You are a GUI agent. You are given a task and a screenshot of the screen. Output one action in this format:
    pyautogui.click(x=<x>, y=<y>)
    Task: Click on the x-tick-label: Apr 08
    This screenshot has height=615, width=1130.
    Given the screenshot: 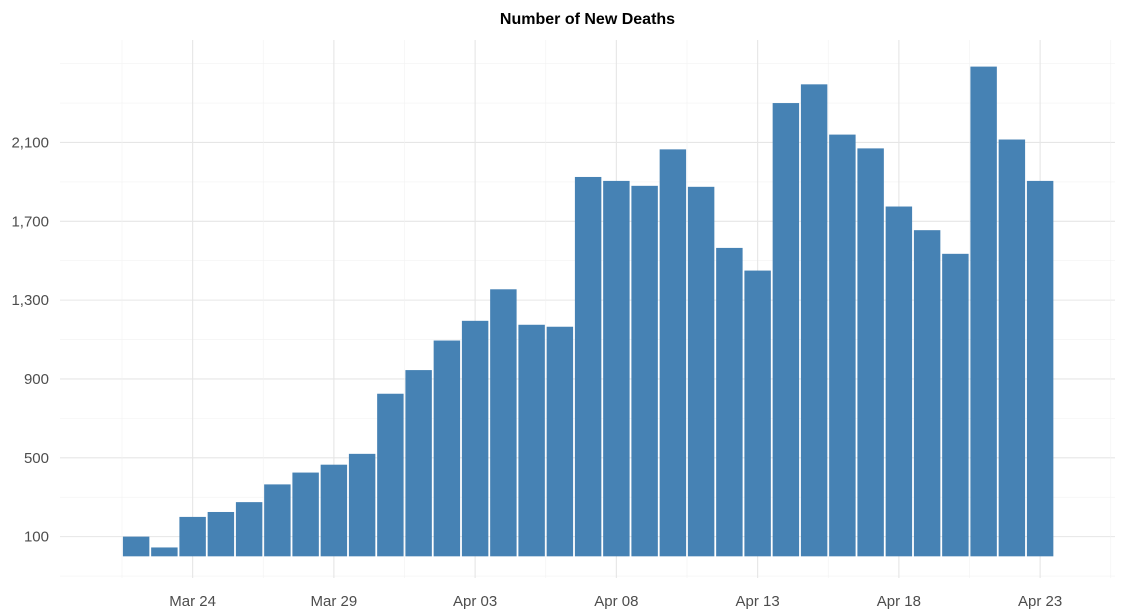 What is the action you would take?
    pyautogui.click(x=616, y=601)
    